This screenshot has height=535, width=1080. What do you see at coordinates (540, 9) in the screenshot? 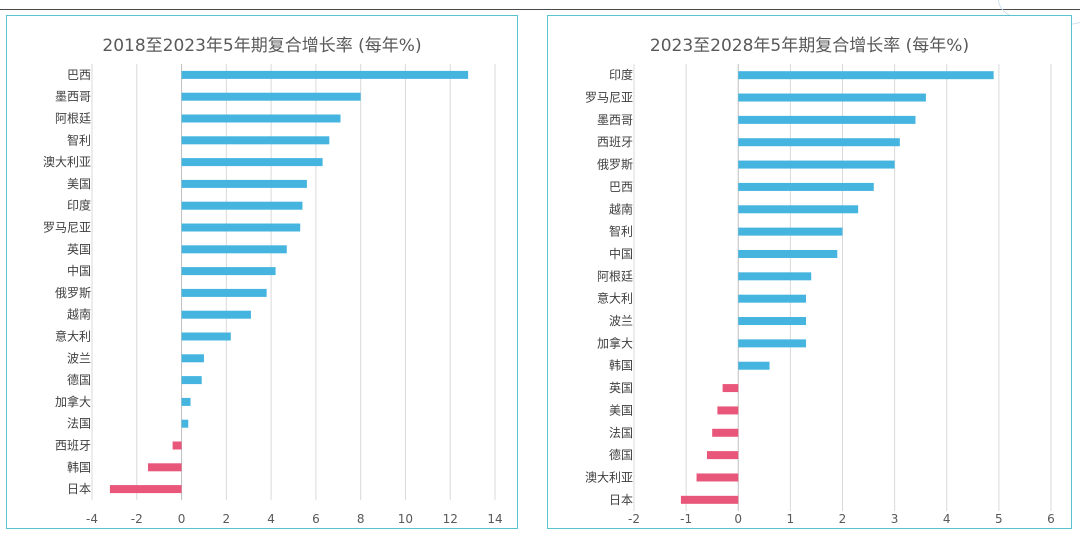
I see `header-rule` at bounding box center [540, 9].